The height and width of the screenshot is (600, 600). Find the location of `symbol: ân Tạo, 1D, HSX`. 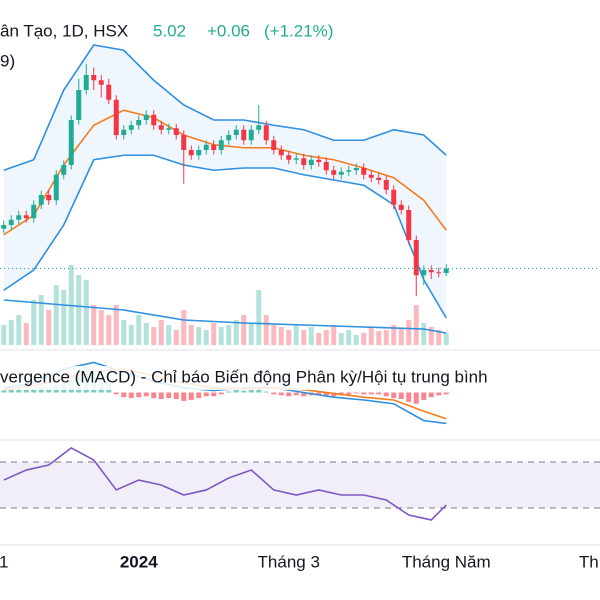

symbol: ân Tạo, 1D, HSX is located at coordinates (64, 30).